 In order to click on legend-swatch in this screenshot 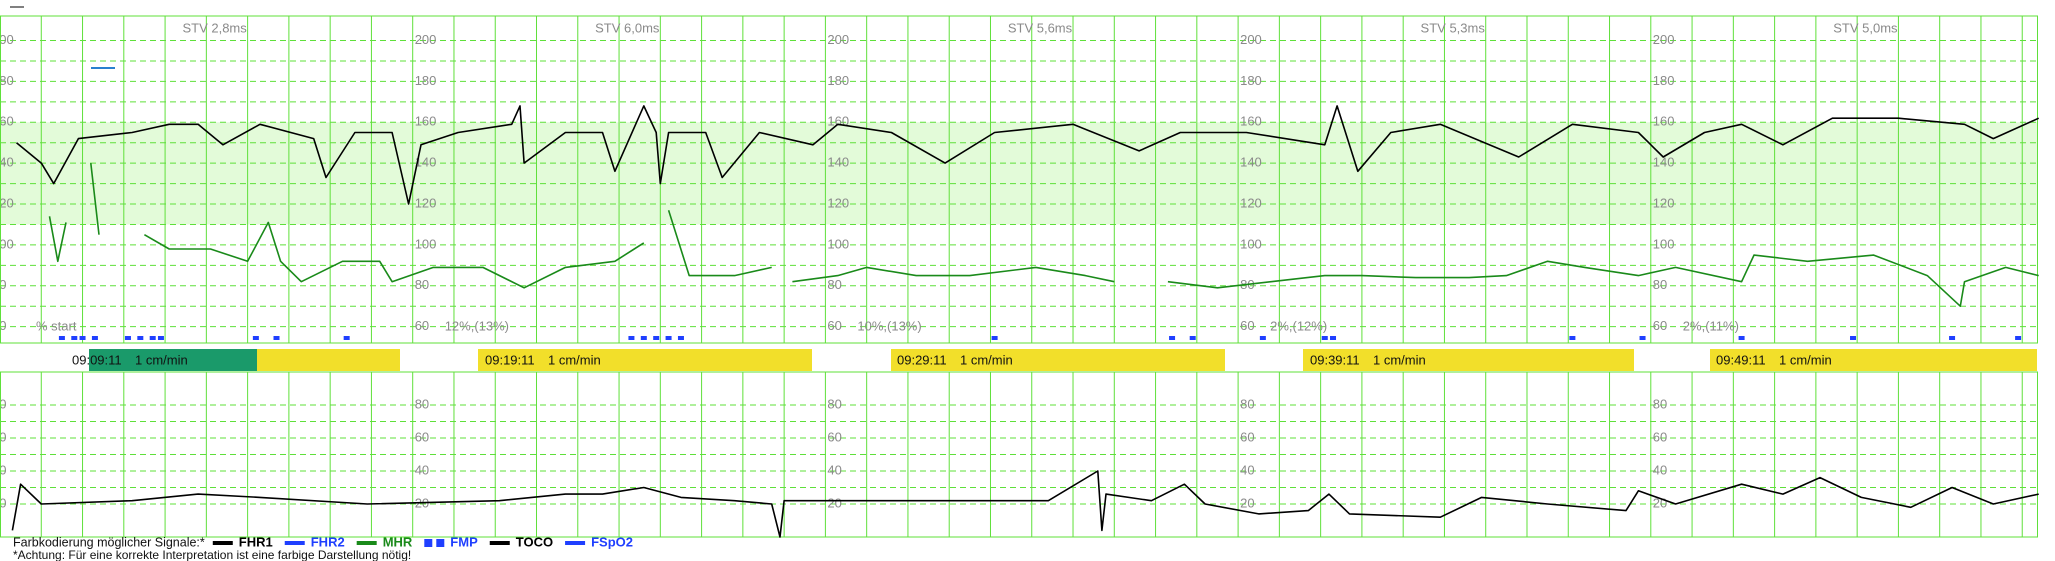, I will do `click(428, 543)`.